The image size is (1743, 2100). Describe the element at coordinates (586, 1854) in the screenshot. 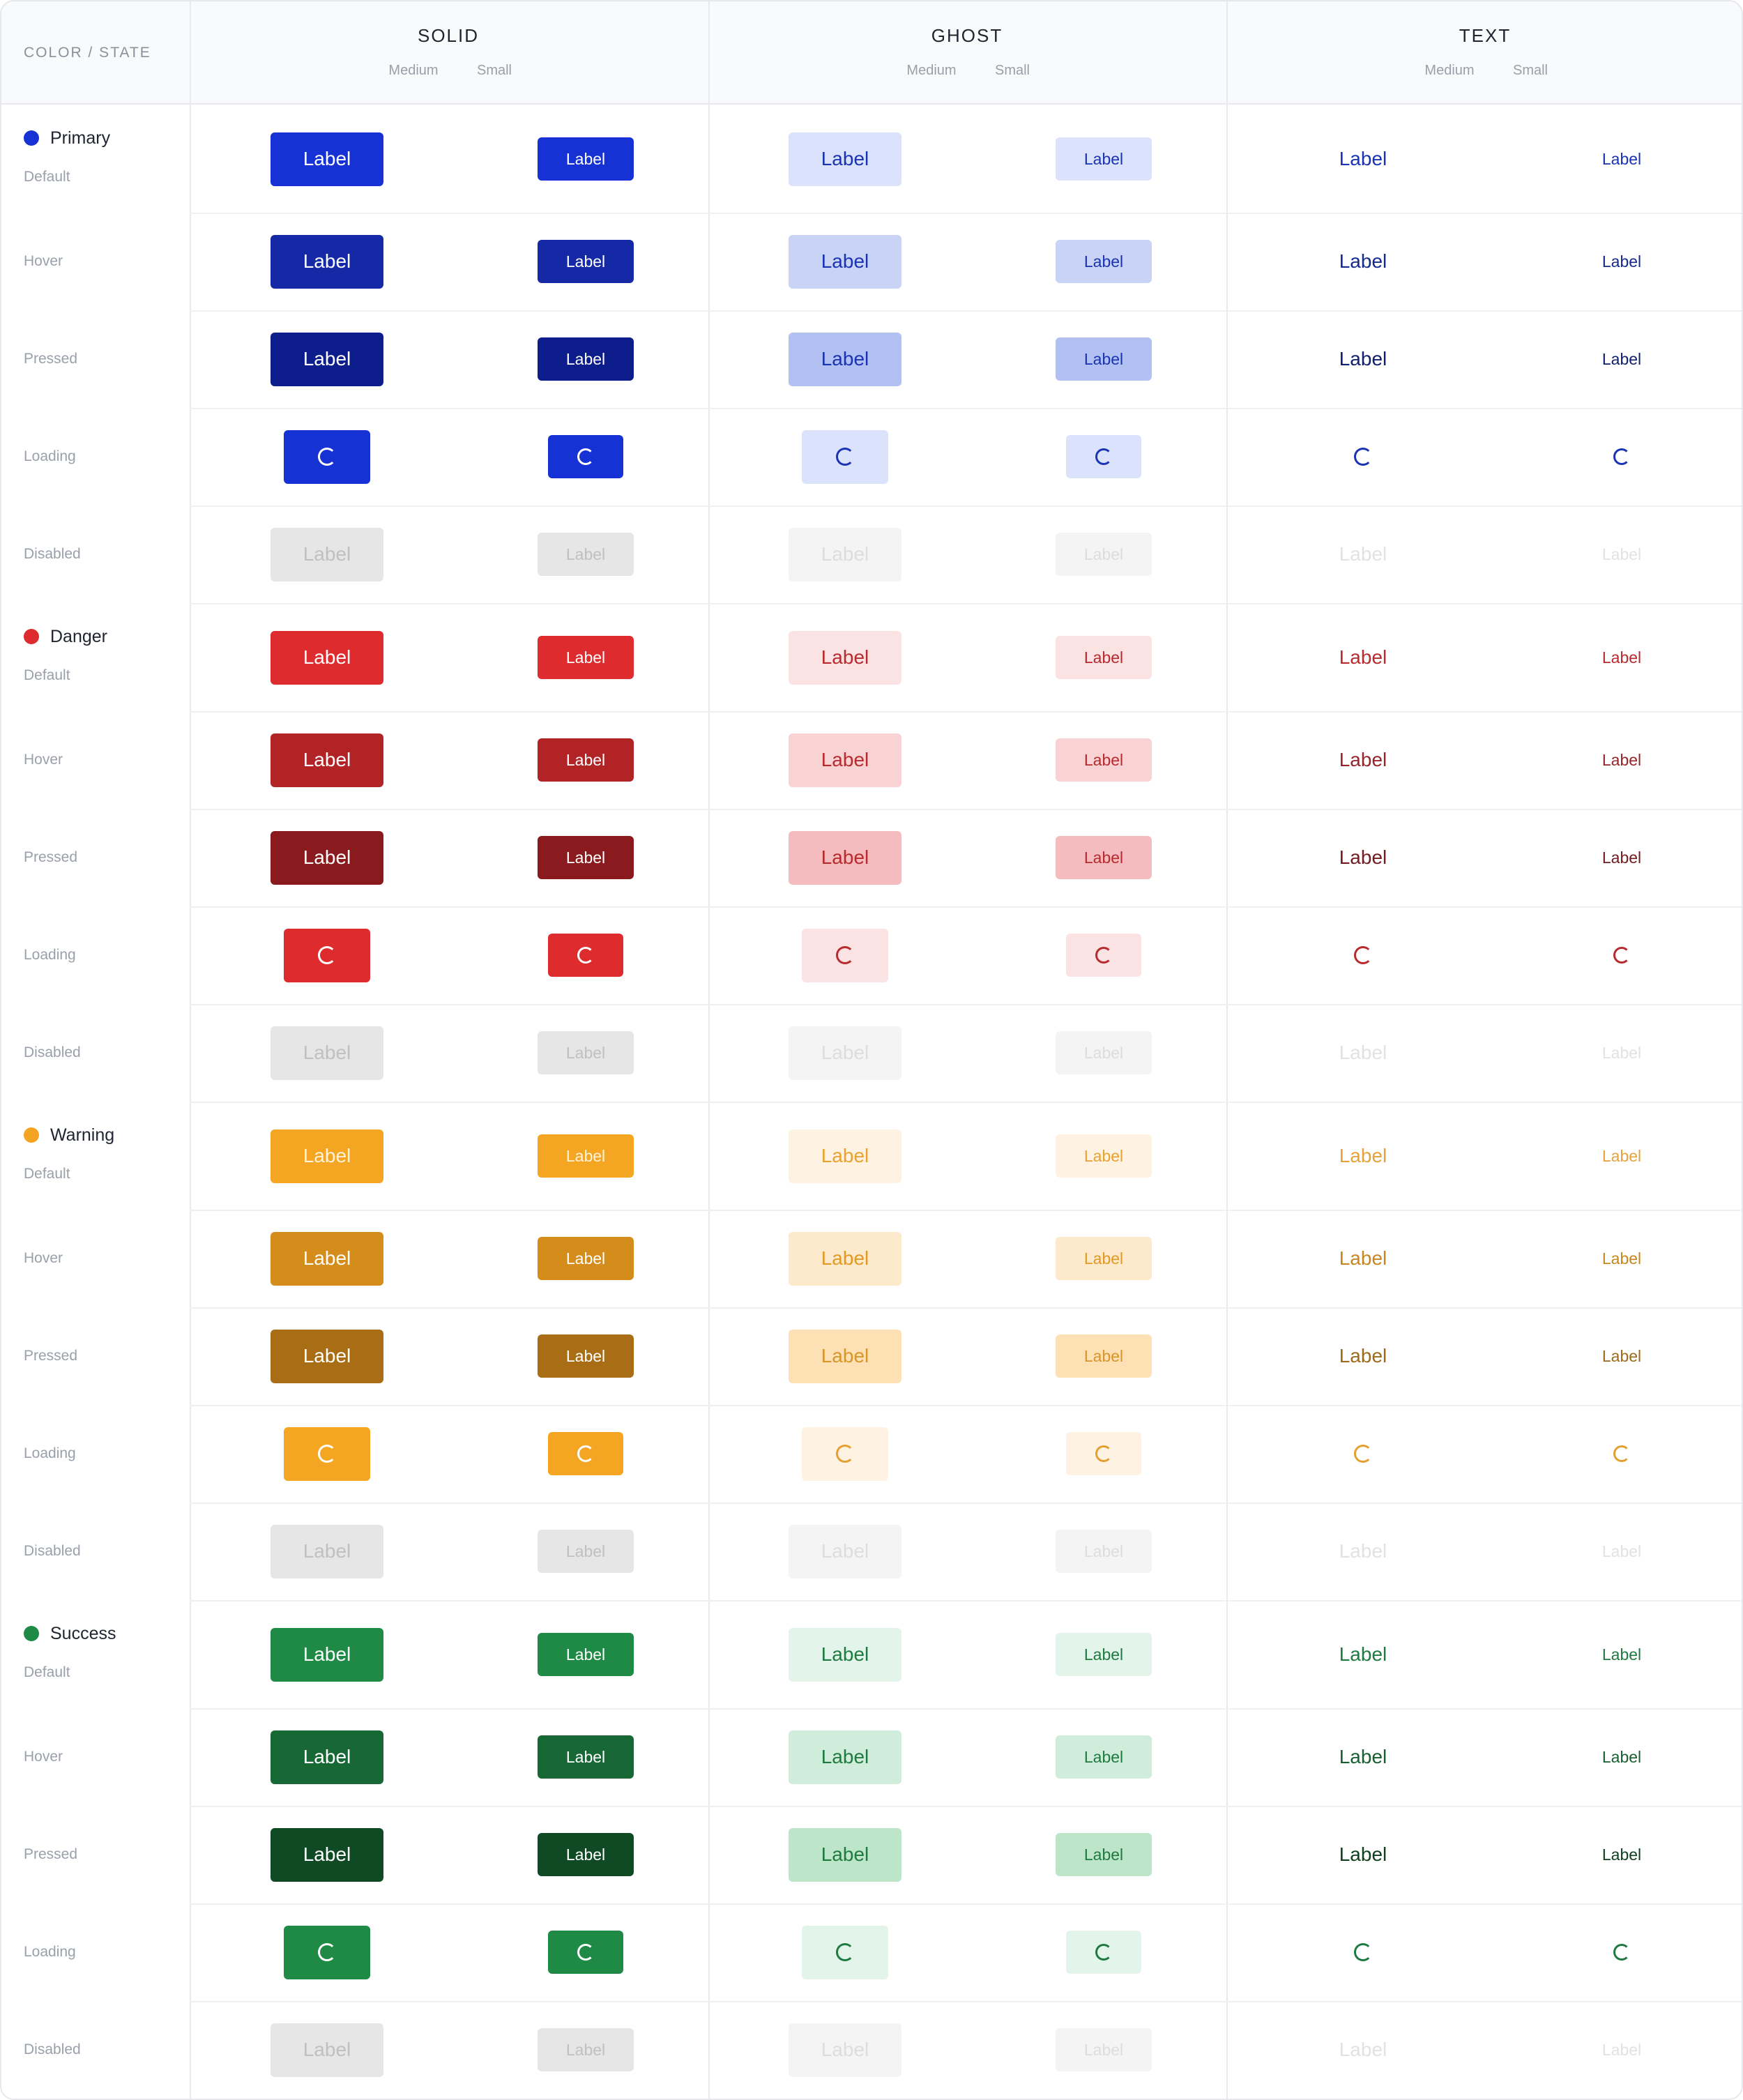

I see `success-solid-small-pressed-button: Label` at that location.